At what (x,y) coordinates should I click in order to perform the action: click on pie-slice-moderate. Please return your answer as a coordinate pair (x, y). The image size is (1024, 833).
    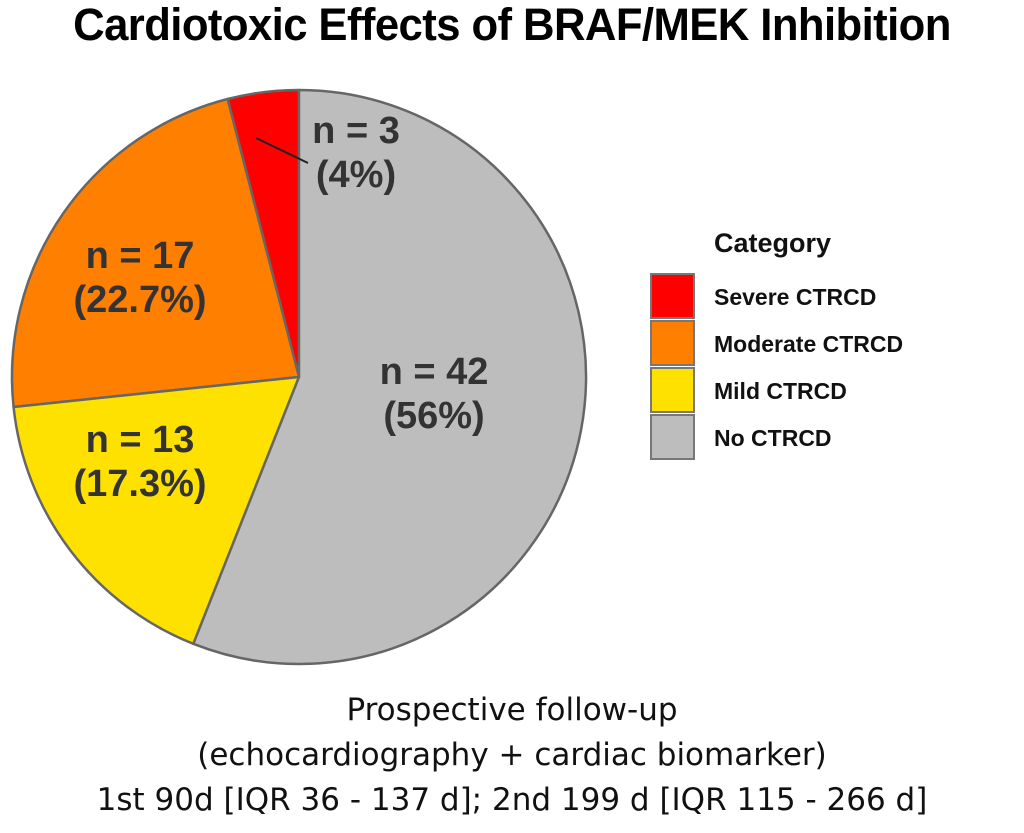
    Looking at the image, I should click on (155, 253).